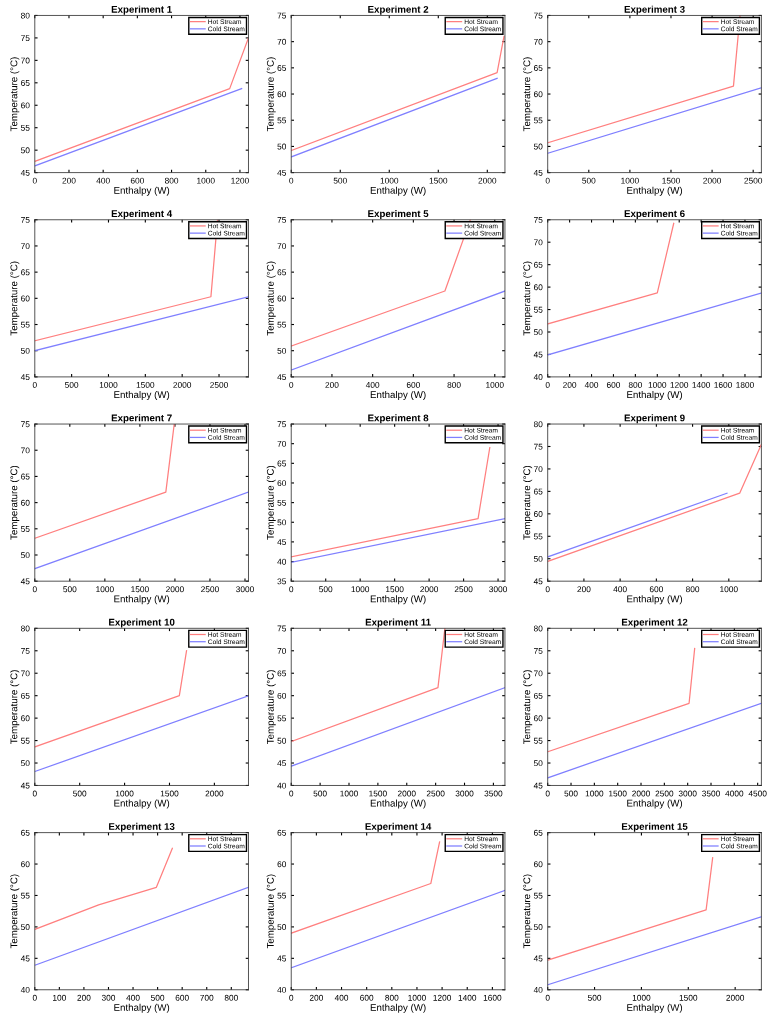 This screenshot has height=1031, width=773. What do you see at coordinates (467, 997) in the screenshot?
I see `x-tick-label: 1400` at bounding box center [467, 997].